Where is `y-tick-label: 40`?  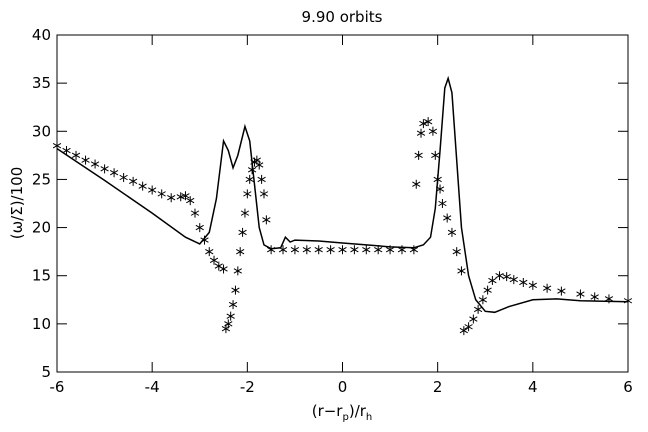
y-tick-label: 40 is located at coordinates (41, 35).